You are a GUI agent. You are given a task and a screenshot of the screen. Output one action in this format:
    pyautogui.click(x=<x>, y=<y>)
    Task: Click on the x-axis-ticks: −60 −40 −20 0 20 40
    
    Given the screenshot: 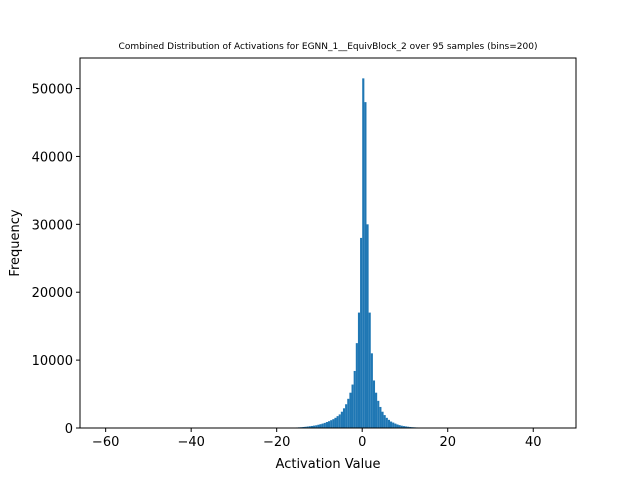 What is the action you would take?
    pyautogui.click(x=317, y=439)
    